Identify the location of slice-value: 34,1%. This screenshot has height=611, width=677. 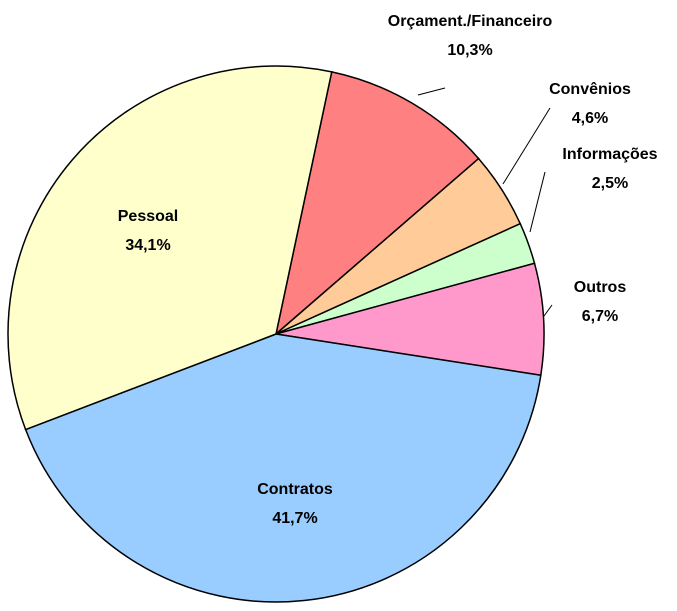
(147, 245).